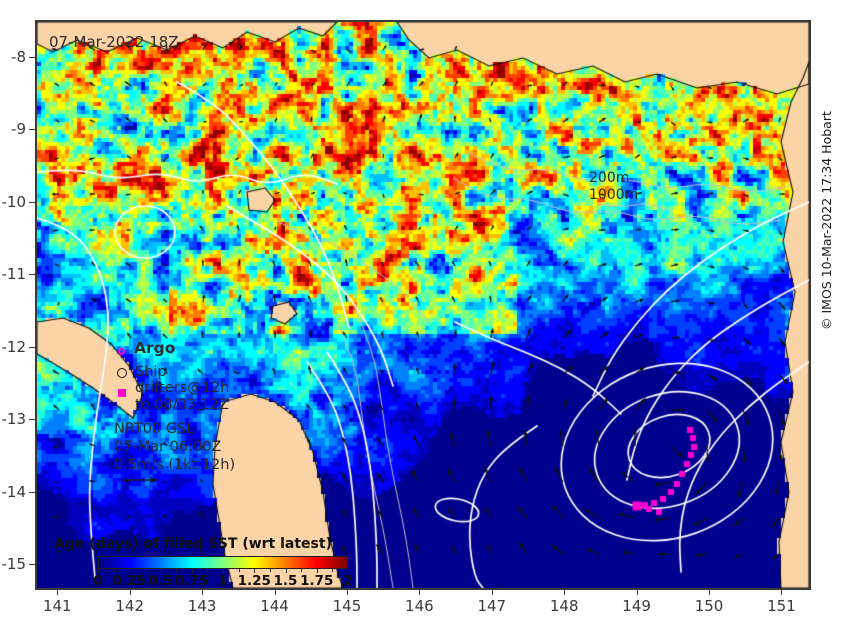 This screenshot has height=628, width=848. Describe the element at coordinates (114, 42) in the screenshot. I see `timestamp-label: 07-Mar-2022 18Z` at that location.